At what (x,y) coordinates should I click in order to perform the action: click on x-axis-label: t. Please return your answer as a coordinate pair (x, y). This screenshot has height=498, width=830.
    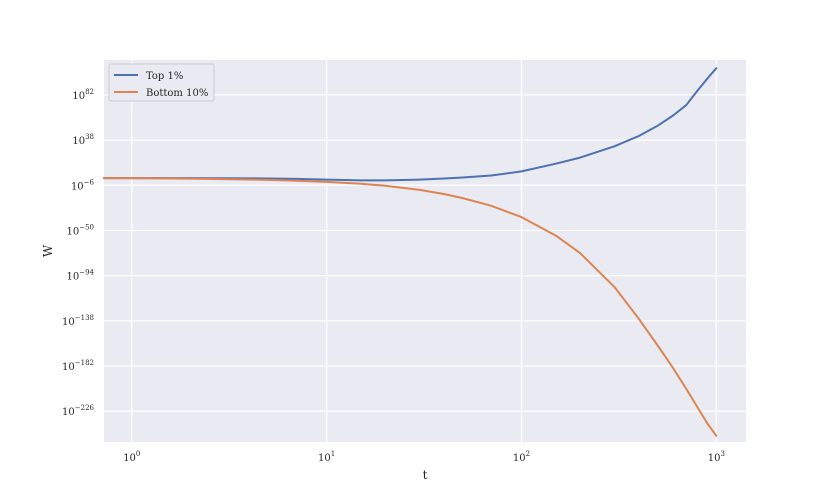
    Looking at the image, I should click on (425, 475).